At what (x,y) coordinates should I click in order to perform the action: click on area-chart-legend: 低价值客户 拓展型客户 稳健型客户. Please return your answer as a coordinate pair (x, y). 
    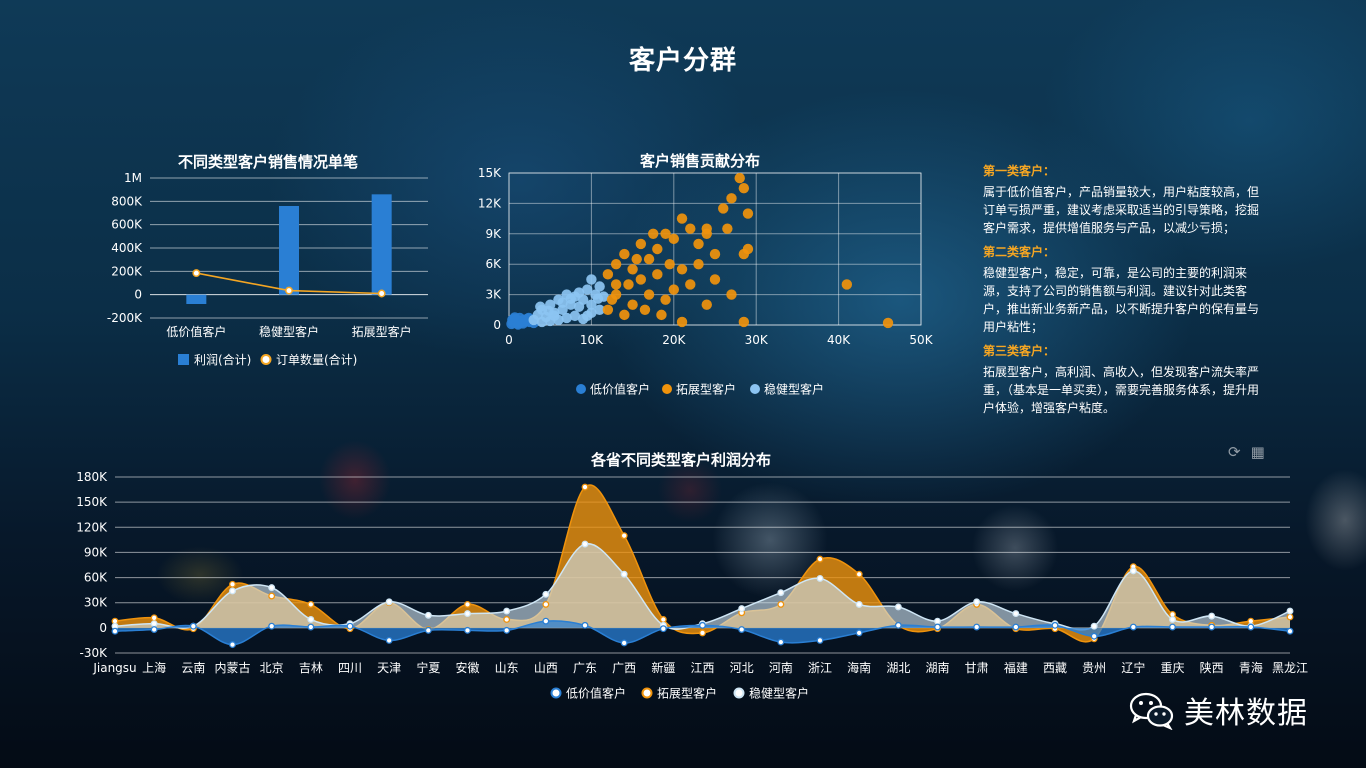
    Looking at the image, I should click on (680, 693).